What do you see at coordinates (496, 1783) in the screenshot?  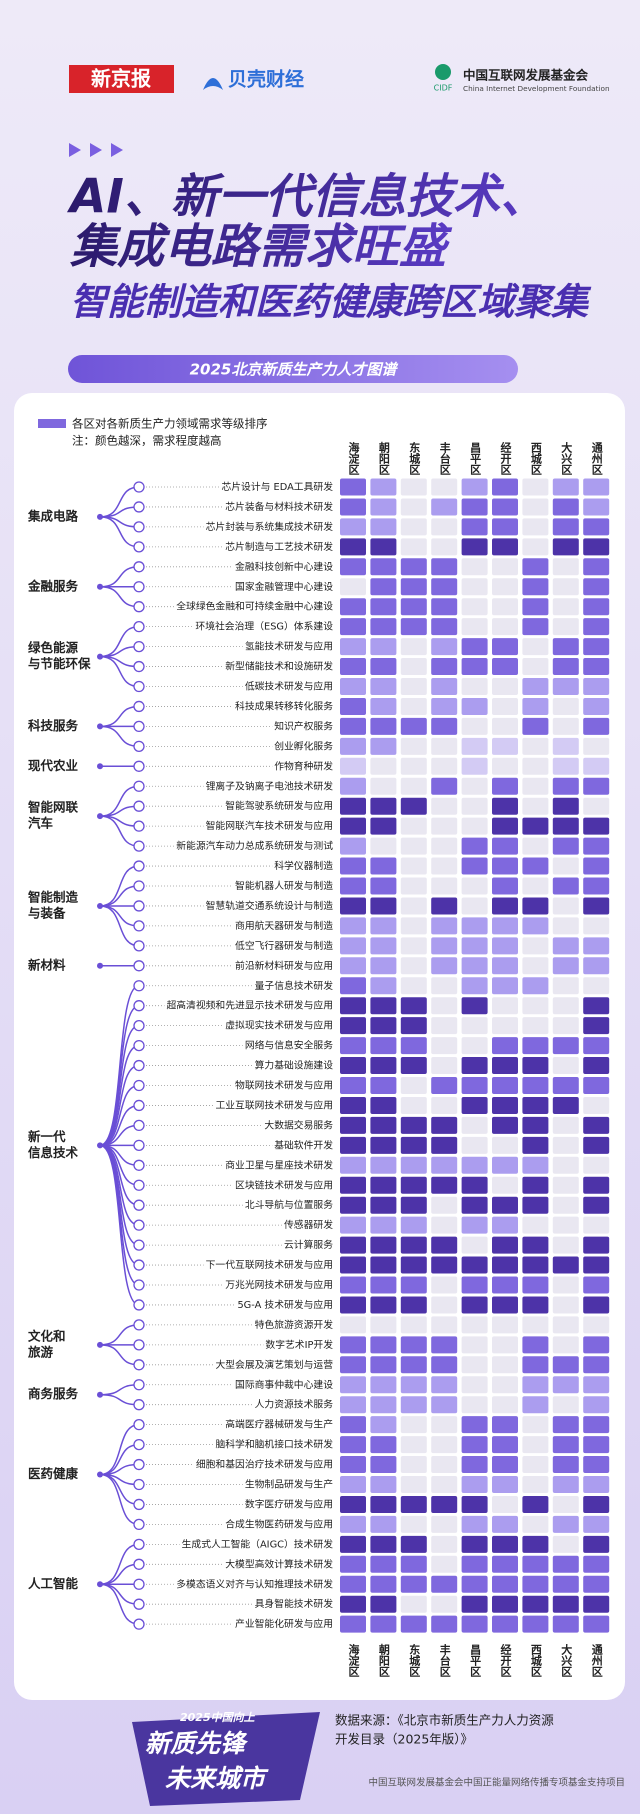 I see `footer: 中国互联网发展基金会中国正能量网络传播专项基金支持项目` at bounding box center [496, 1783].